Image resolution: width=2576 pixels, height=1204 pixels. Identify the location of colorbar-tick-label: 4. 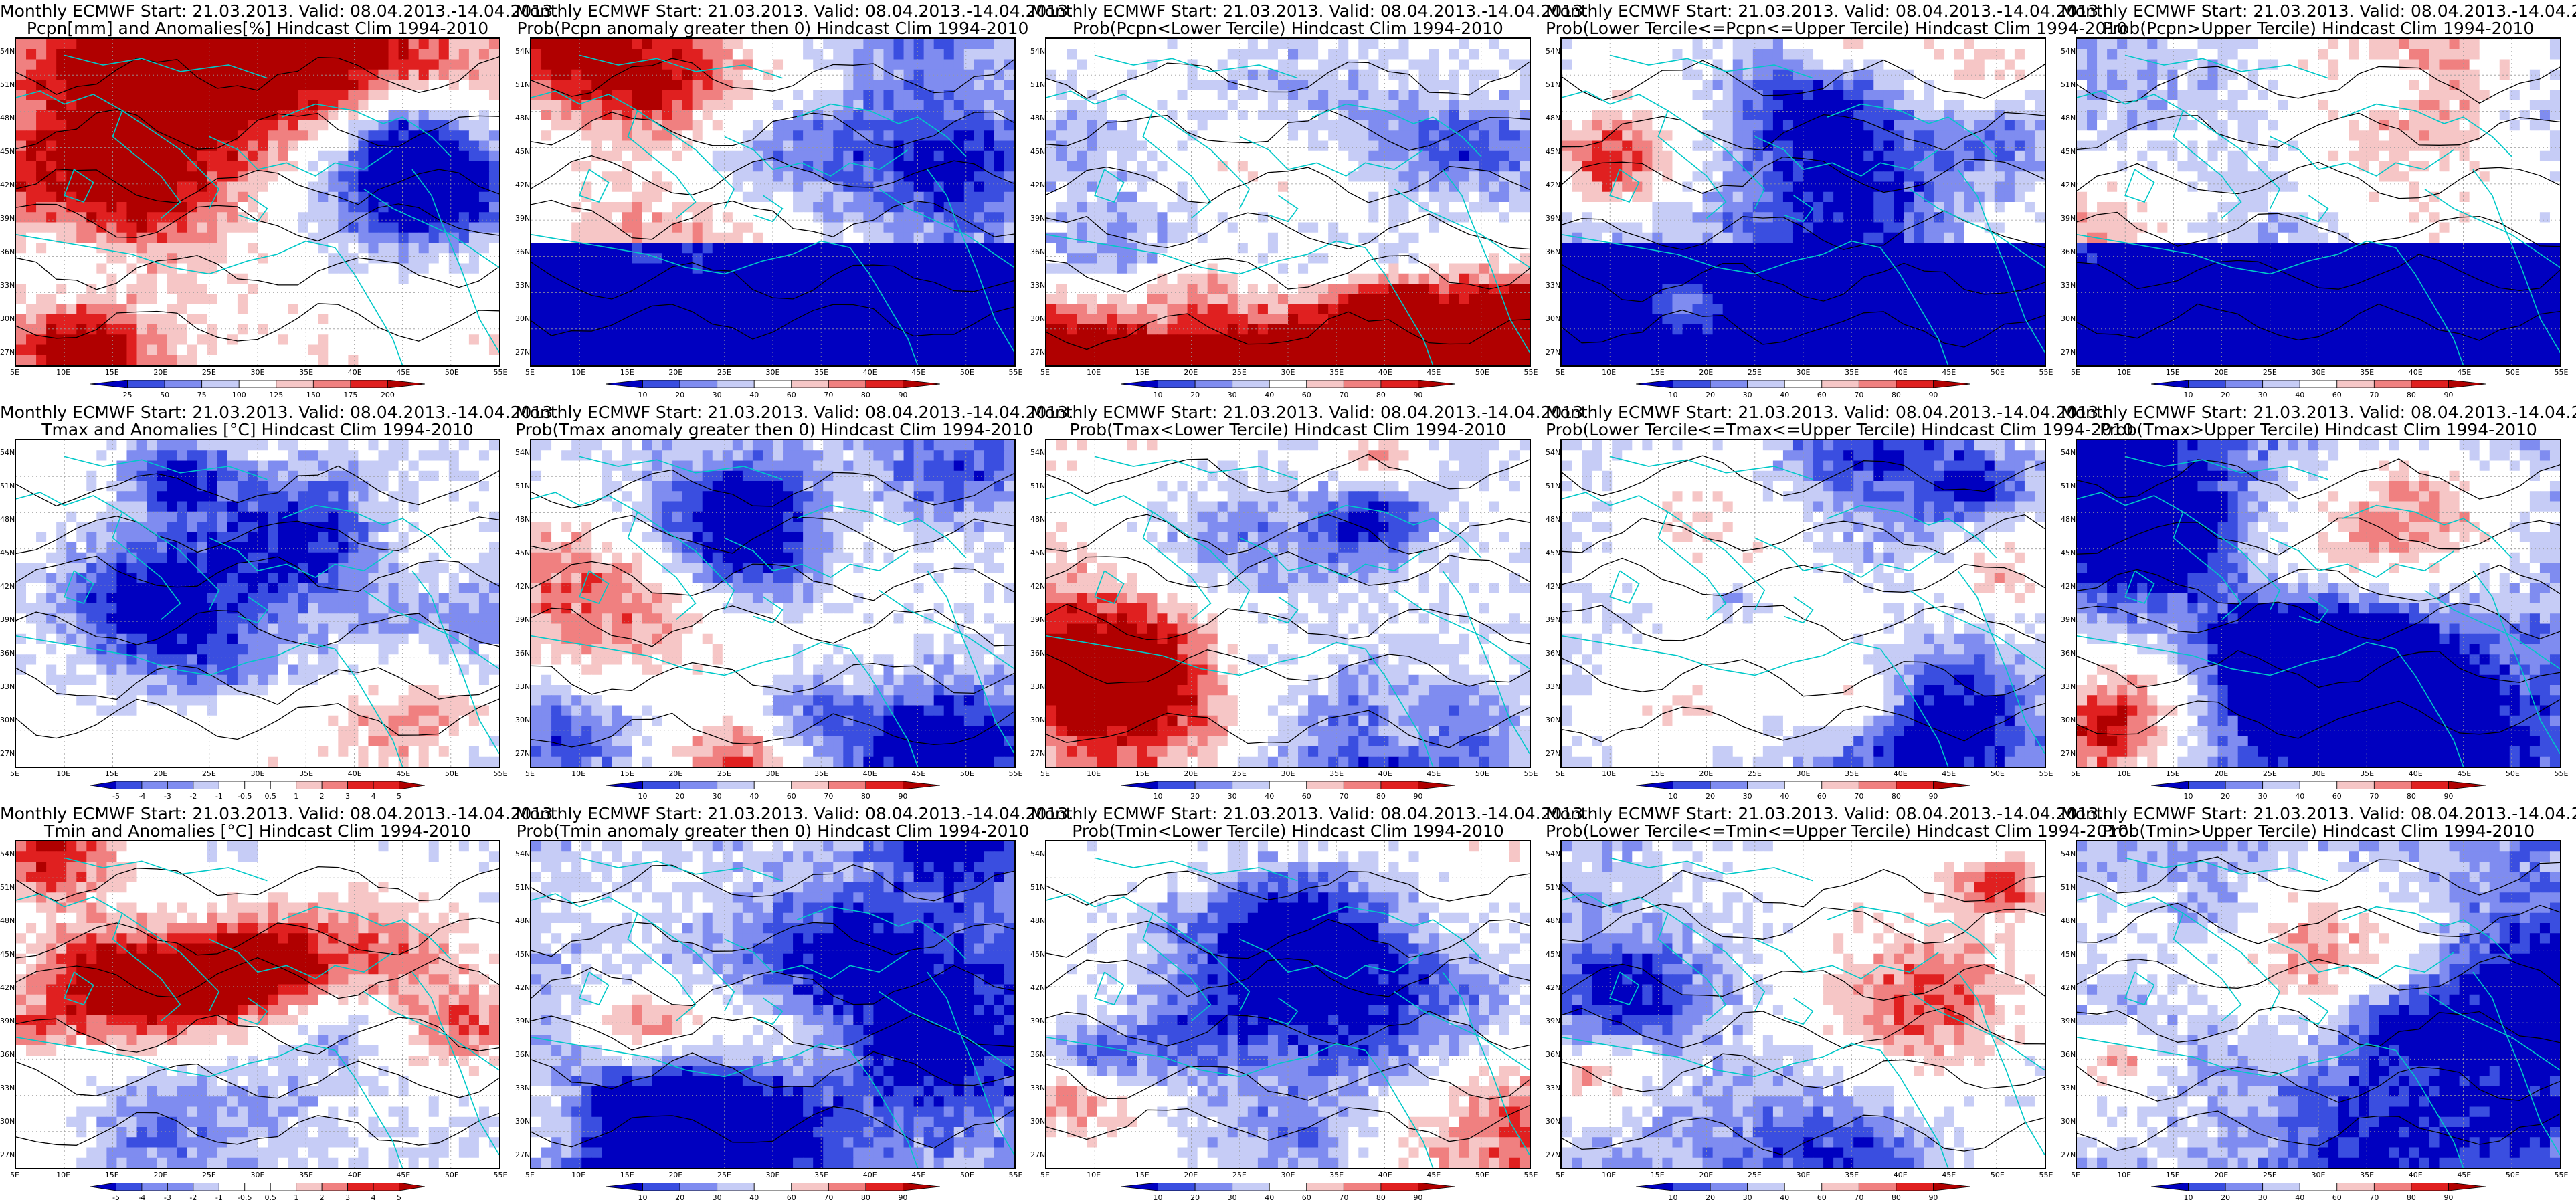
(373, 1197).